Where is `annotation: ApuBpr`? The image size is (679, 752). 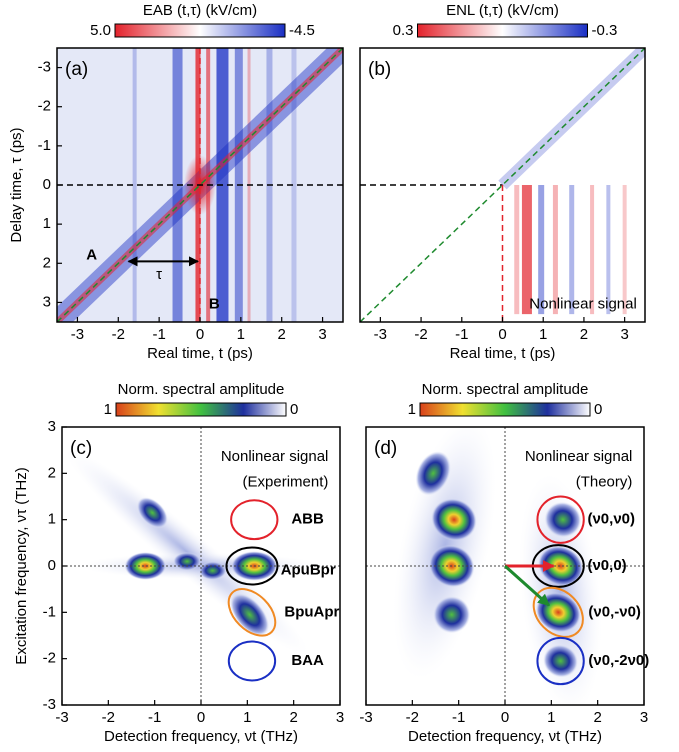 annotation: ApuBpr is located at coordinates (308, 570).